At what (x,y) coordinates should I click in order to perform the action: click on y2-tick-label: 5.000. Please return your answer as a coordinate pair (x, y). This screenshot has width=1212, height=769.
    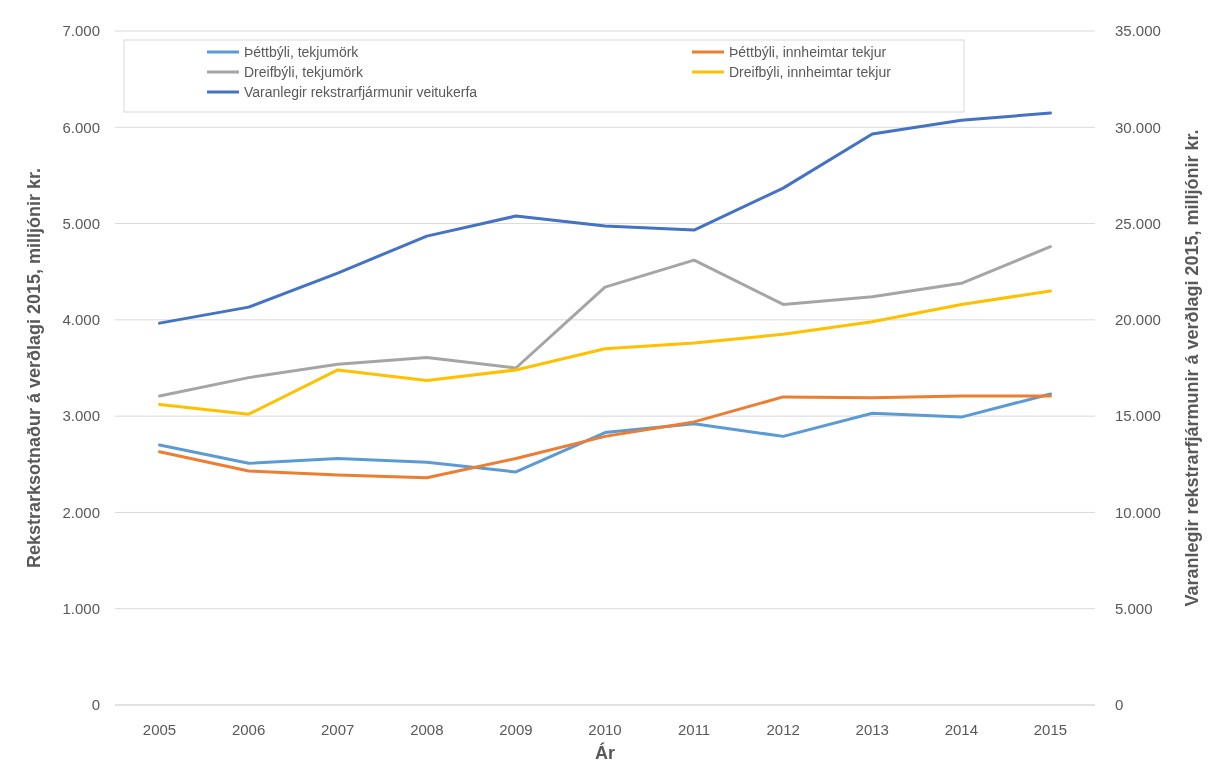
    Looking at the image, I should click on (1134, 608).